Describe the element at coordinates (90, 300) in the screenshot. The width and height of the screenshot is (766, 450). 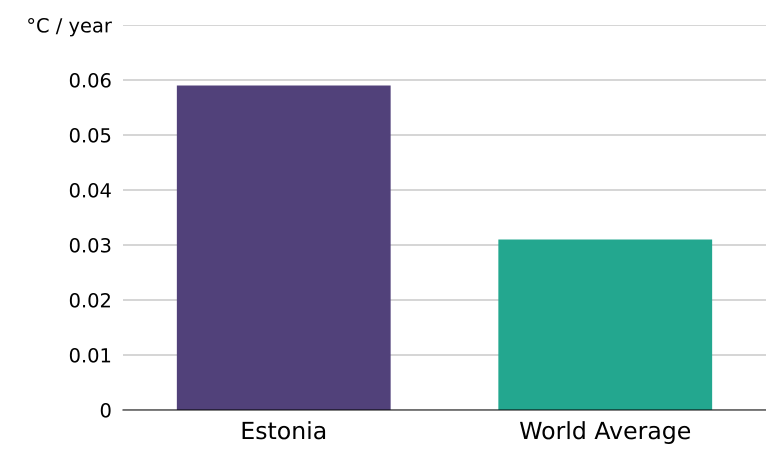
I see `y-tick-label: 0.02` at that location.